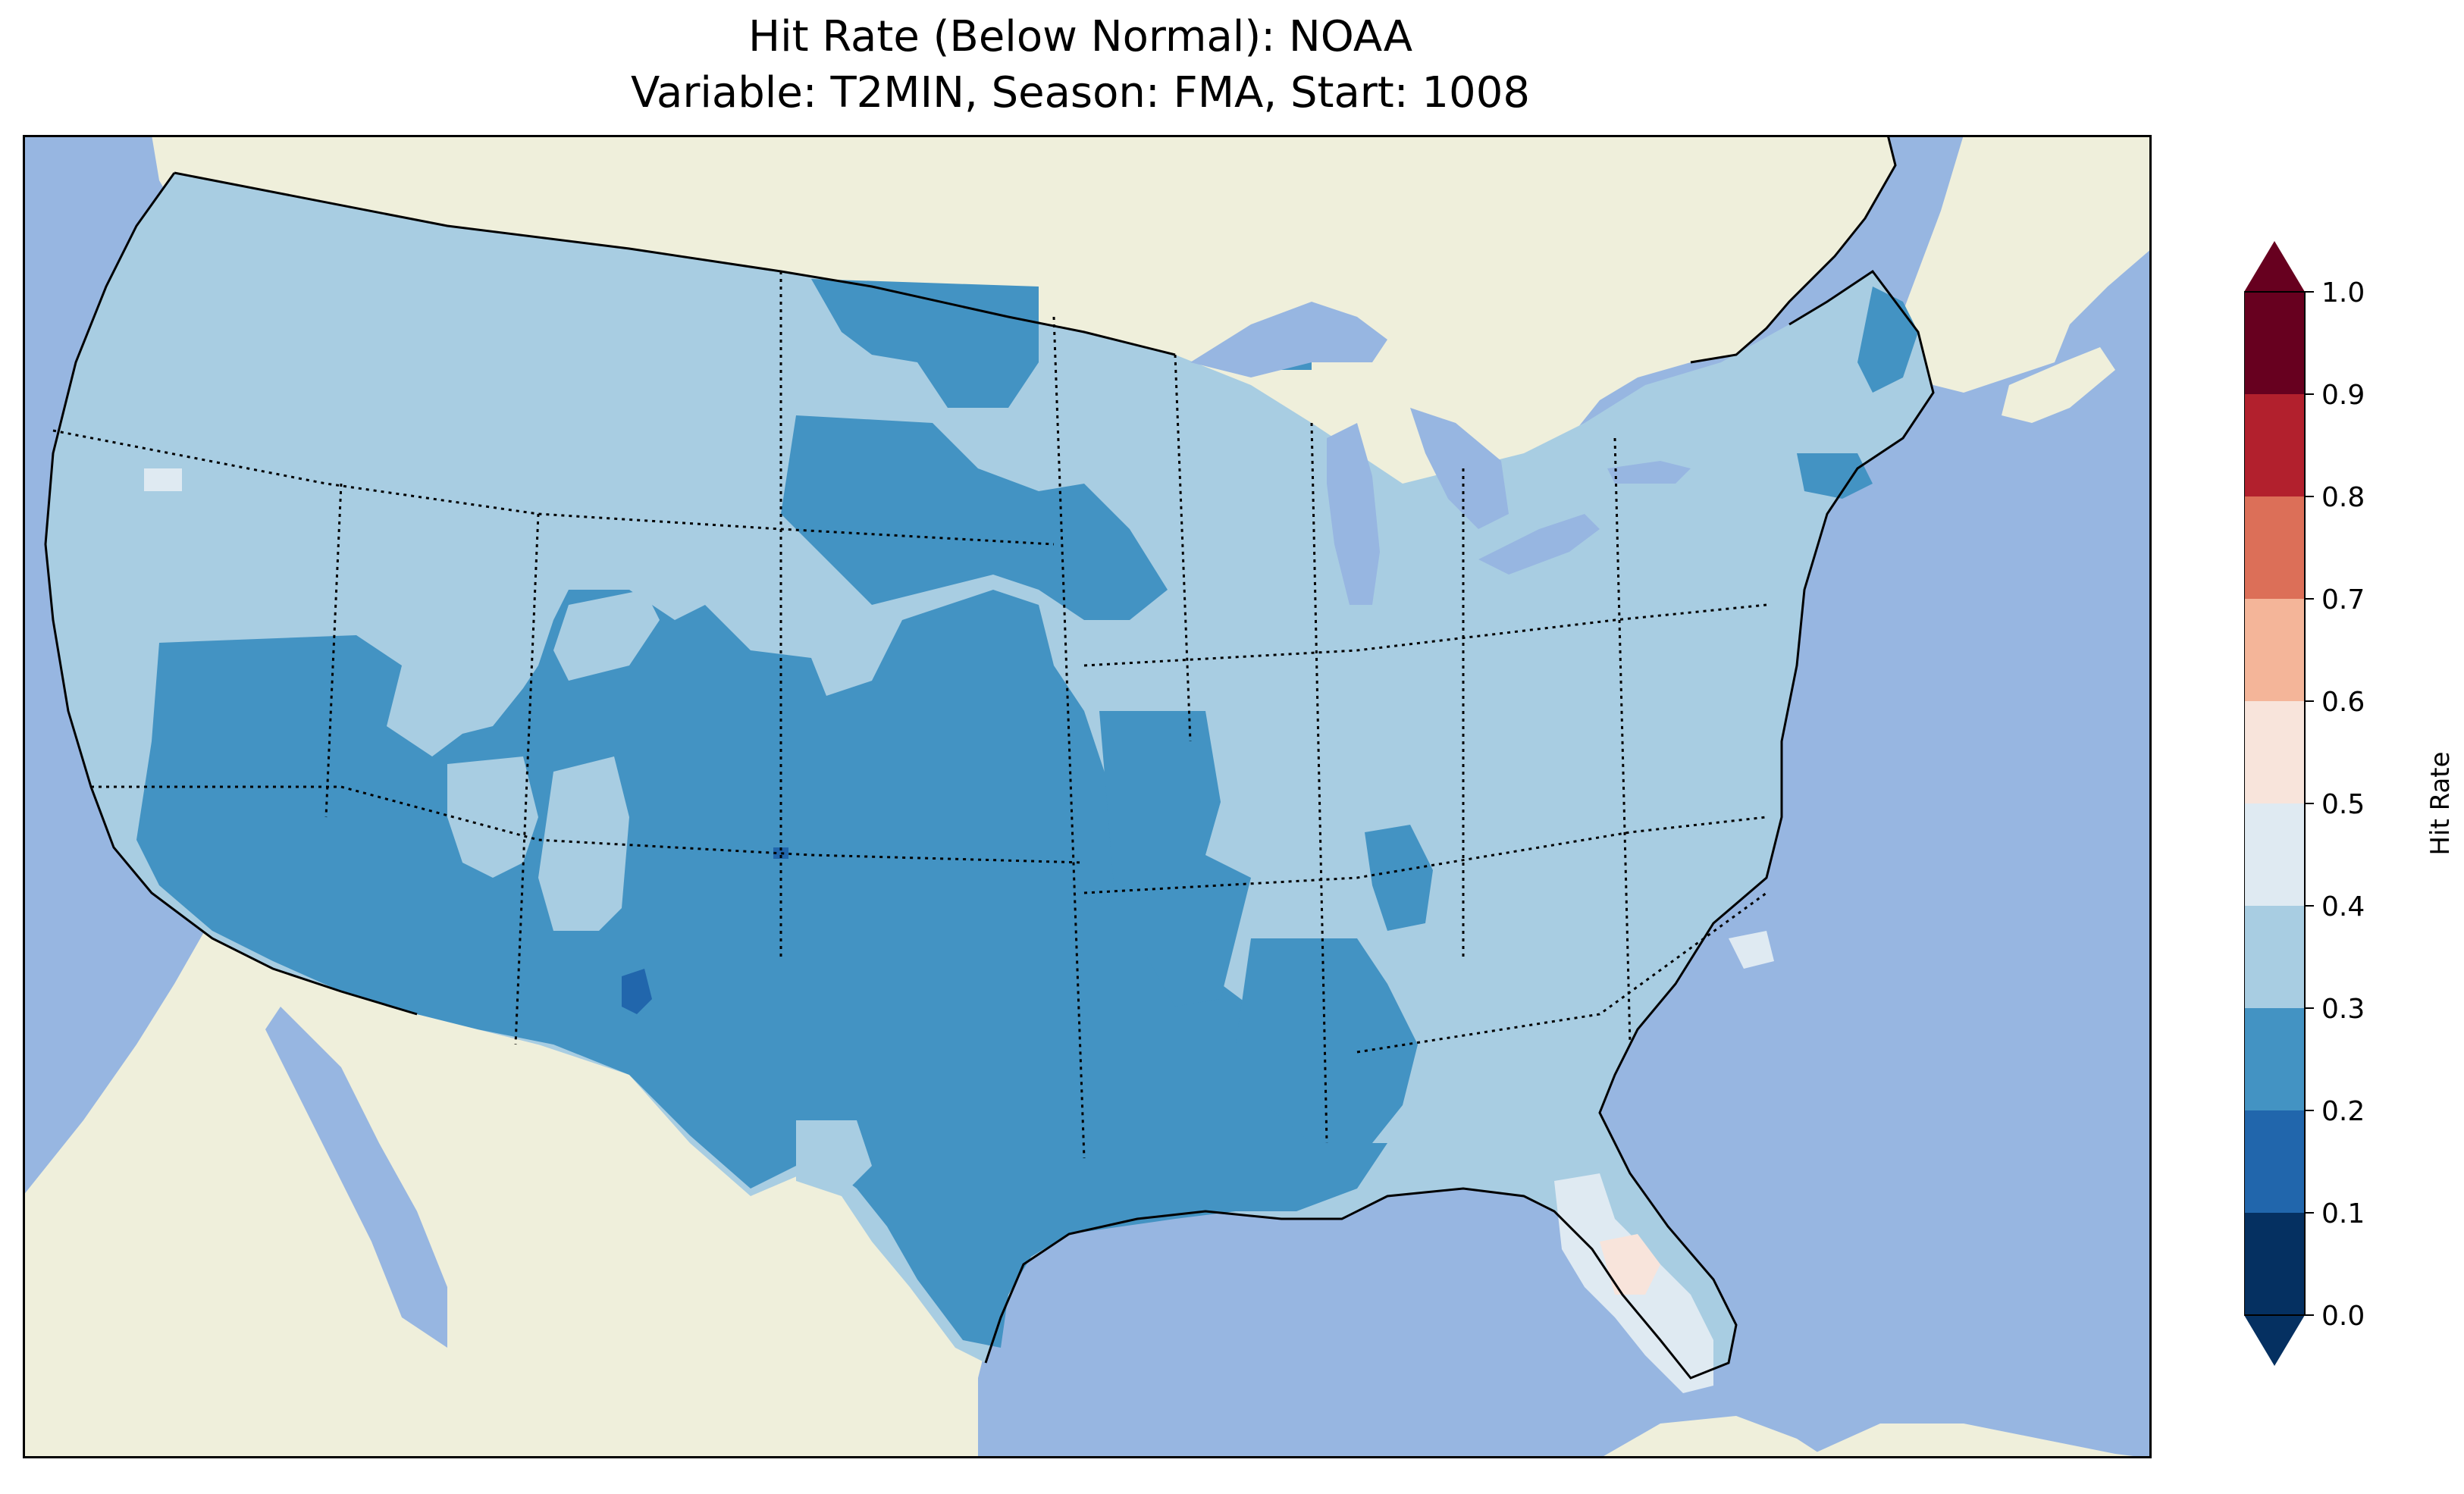 This screenshot has height=1494, width=2464. What do you see at coordinates (1288, 339) in the screenshot?
I see `lake-superior` at bounding box center [1288, 339].